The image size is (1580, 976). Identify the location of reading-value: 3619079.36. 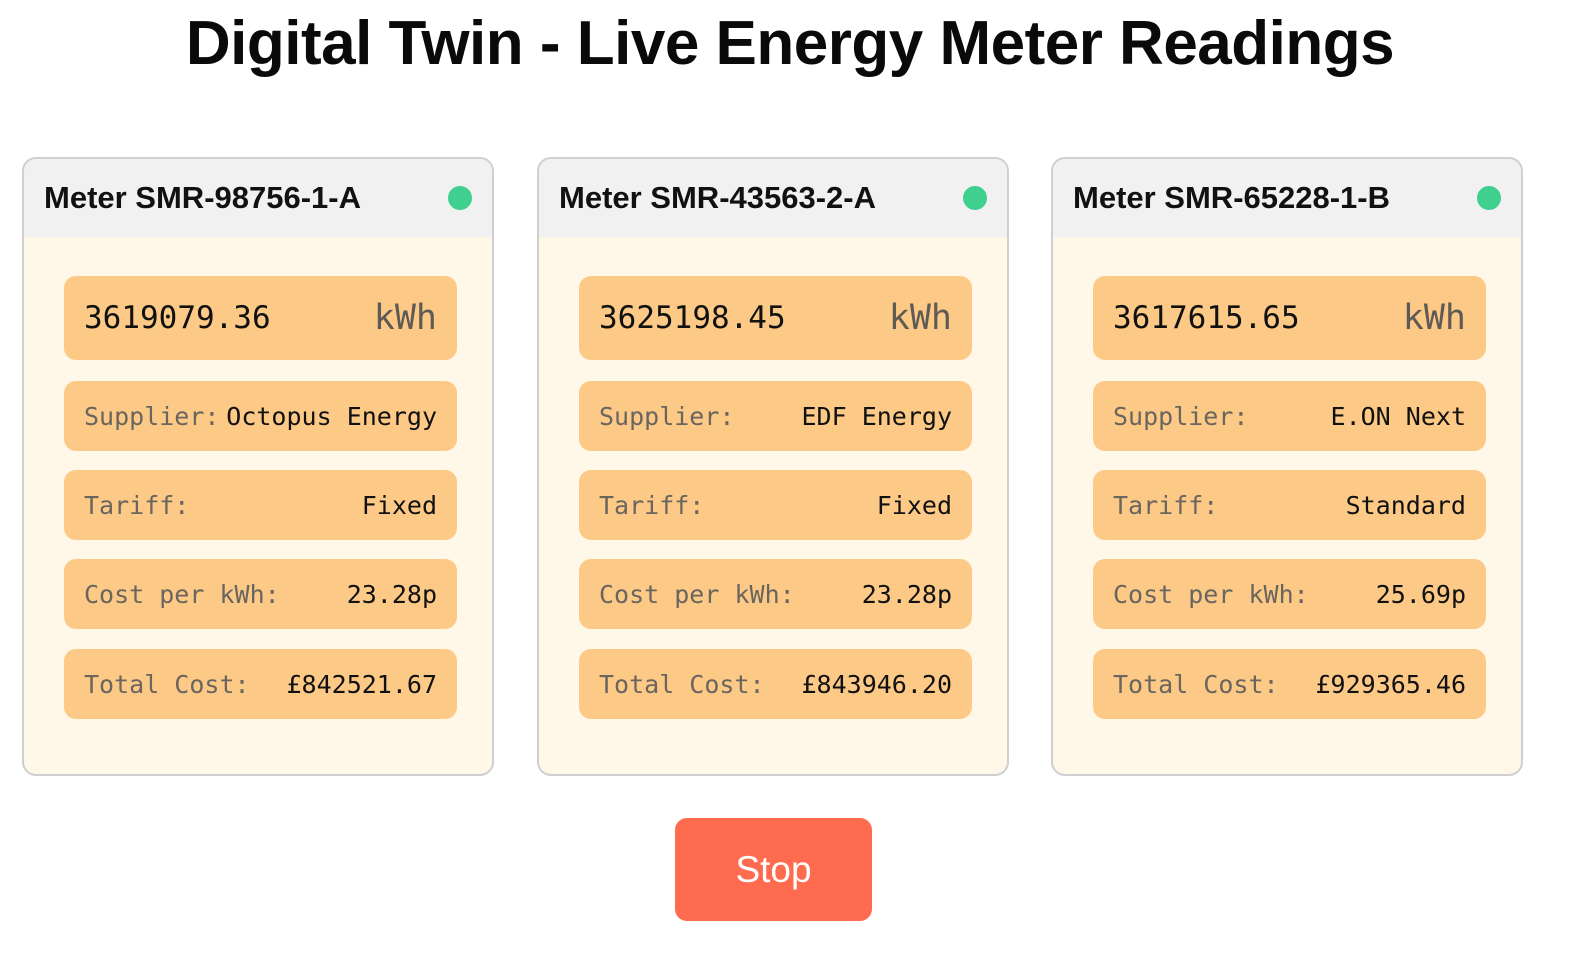
(177, 318).